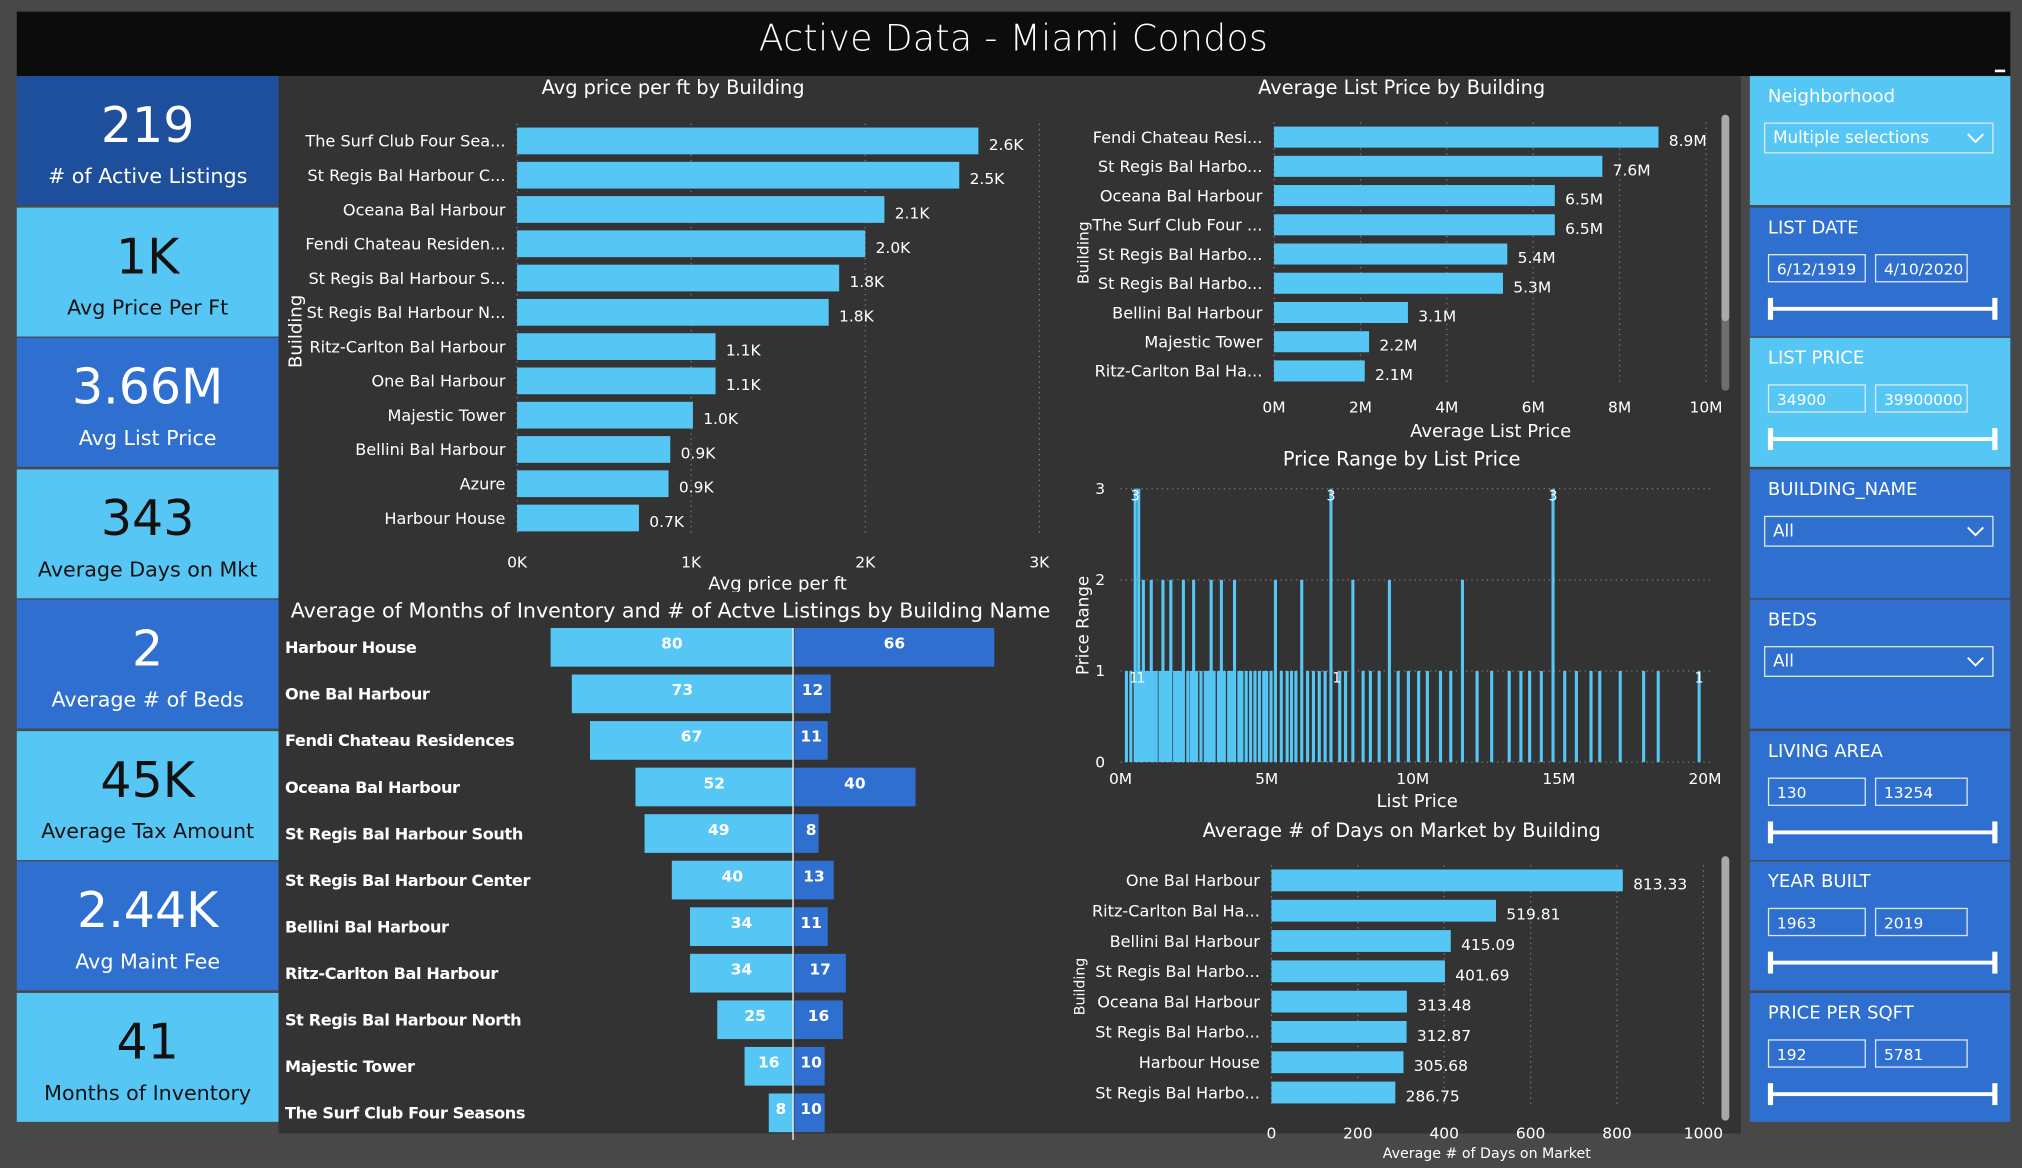 The width and height of the screenshot is (2022, 1168). I want to click on chart-title: Average List Price by Building, so click(1401, 87).